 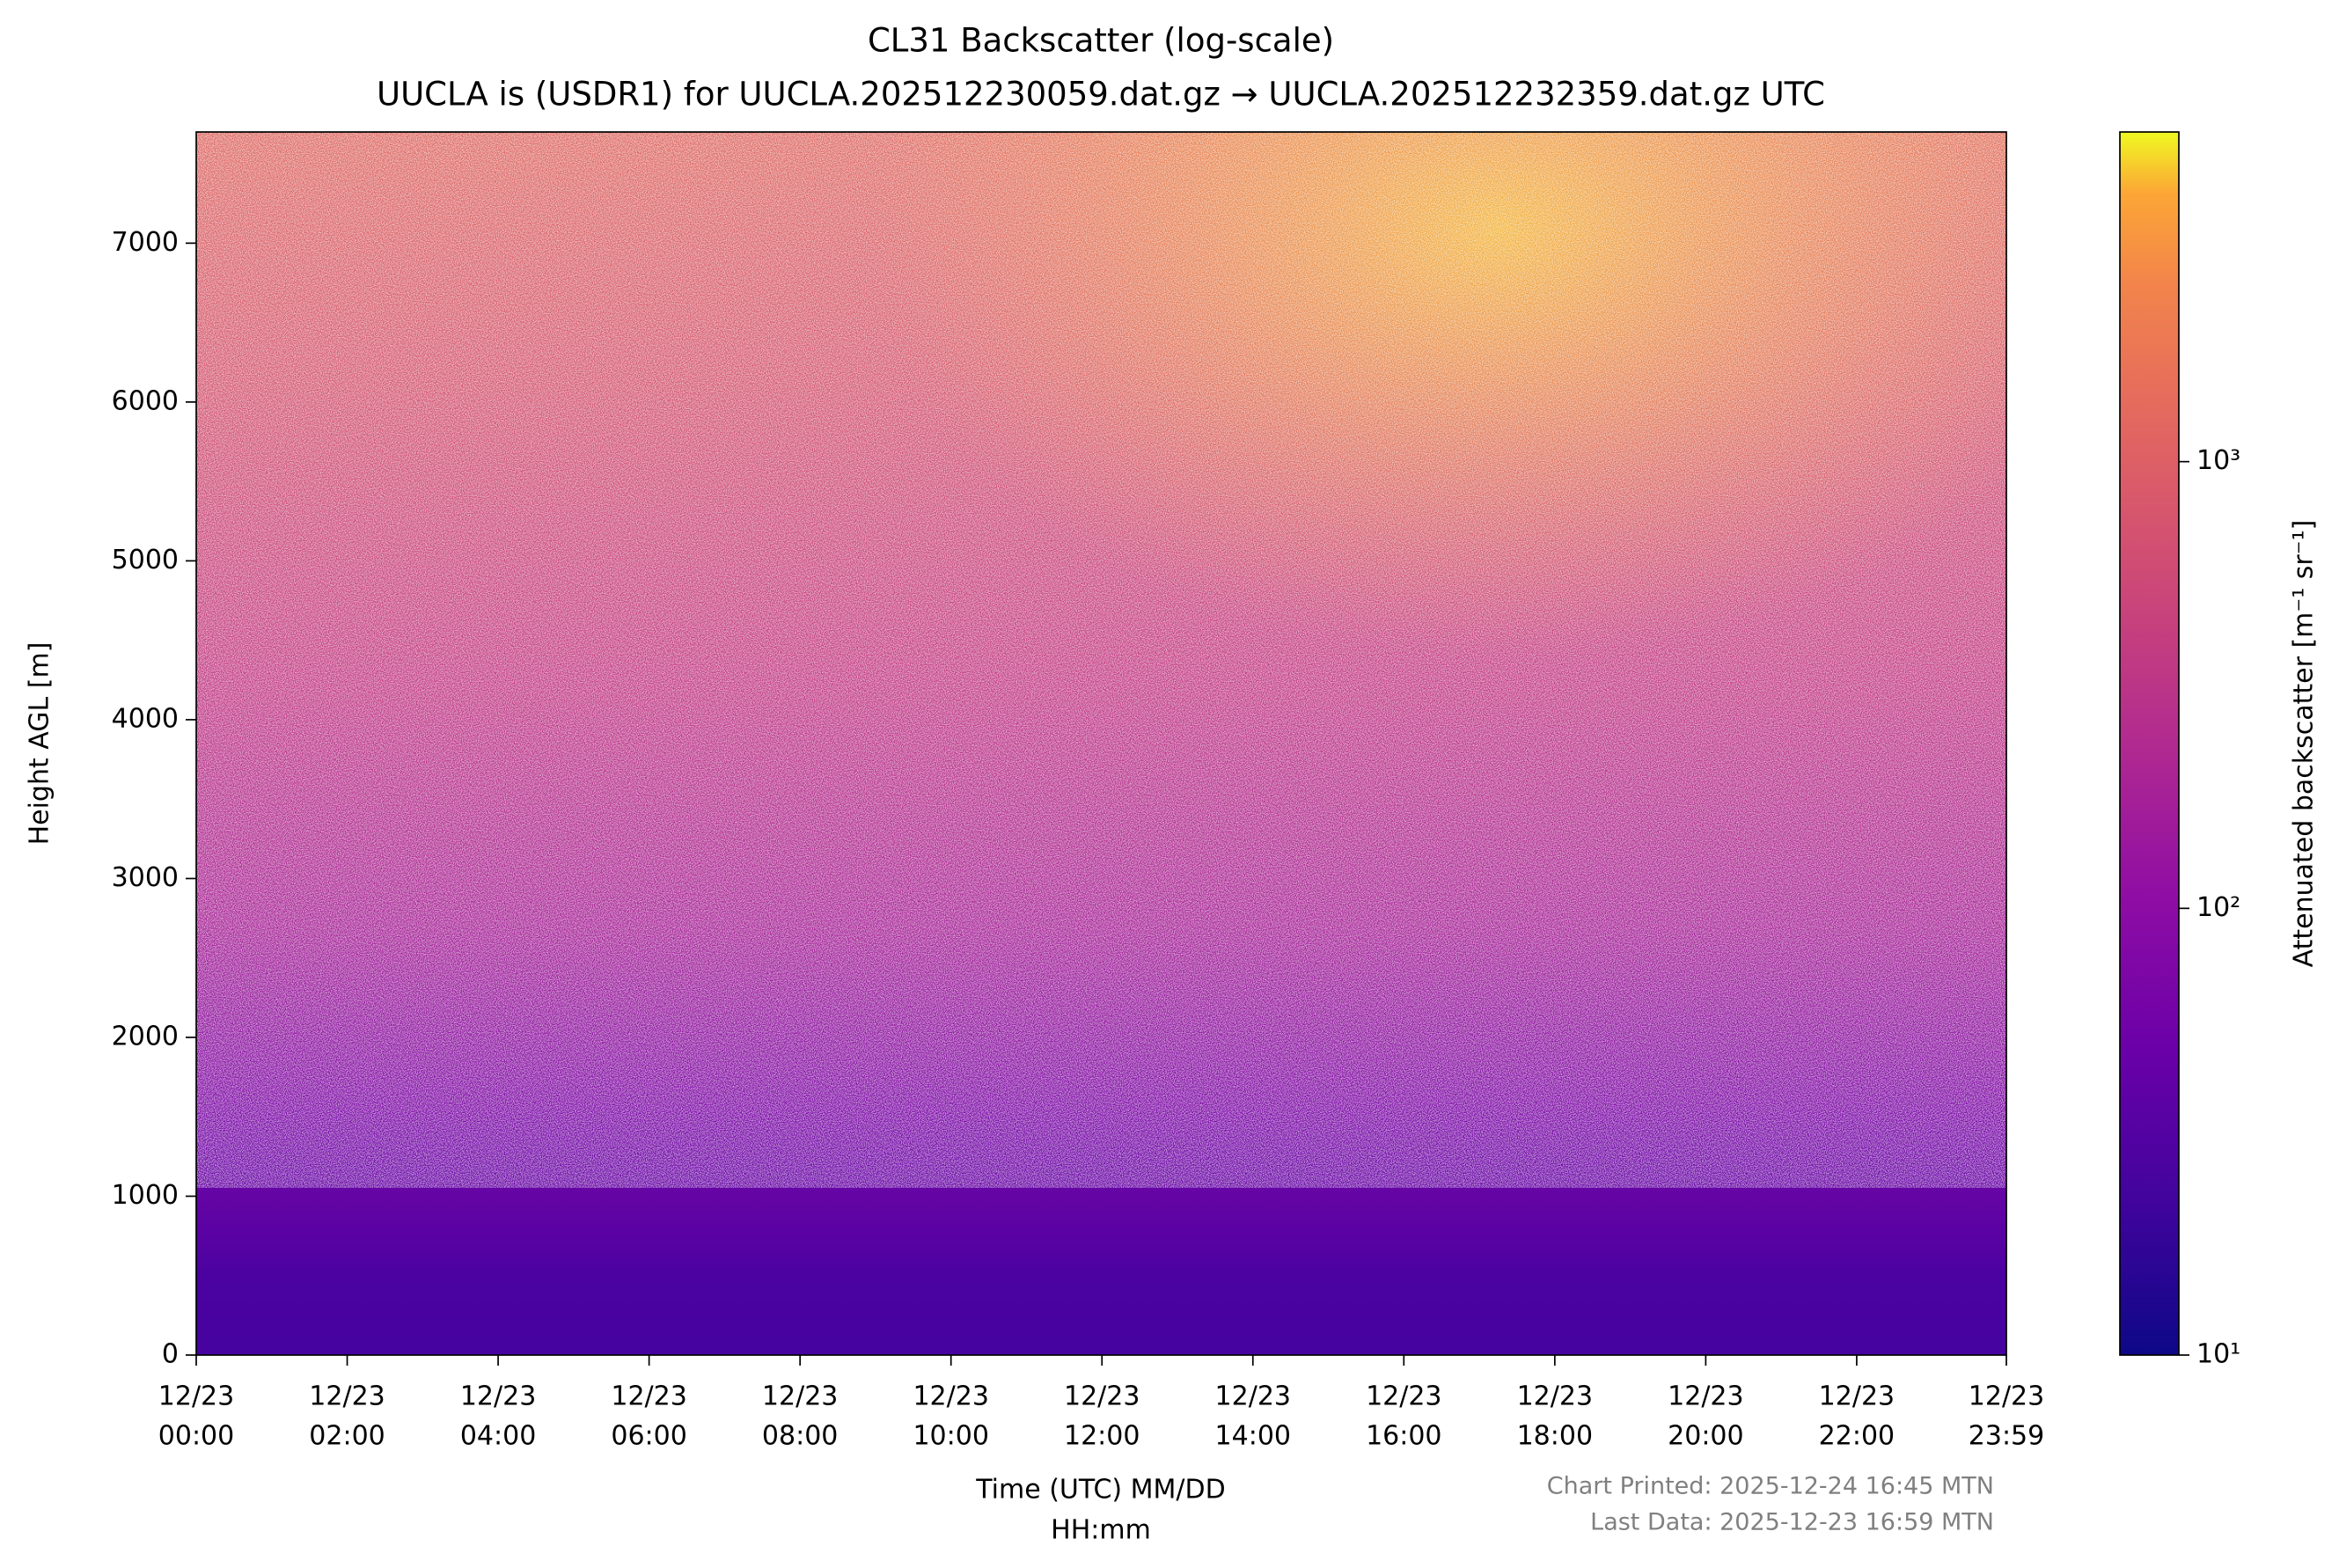 What do you see at coordinates (145, 1195) in the screenshot?
I see `y-tick-label: 1000` at bounding box center [145, 1195].